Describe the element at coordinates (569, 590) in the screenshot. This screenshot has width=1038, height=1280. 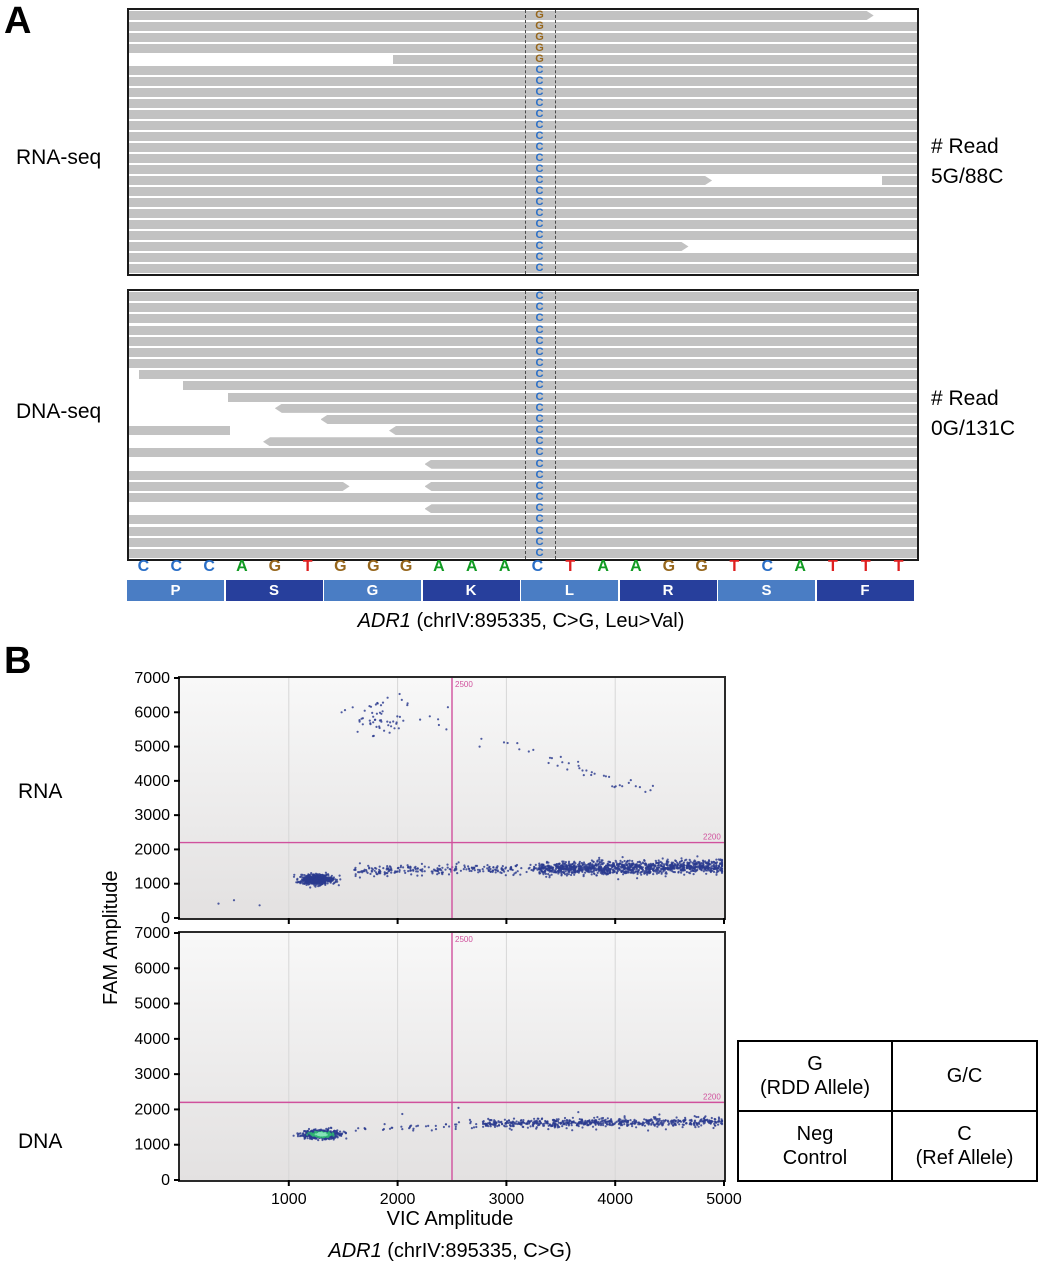
I see `amino-acid-box: L` at that location.